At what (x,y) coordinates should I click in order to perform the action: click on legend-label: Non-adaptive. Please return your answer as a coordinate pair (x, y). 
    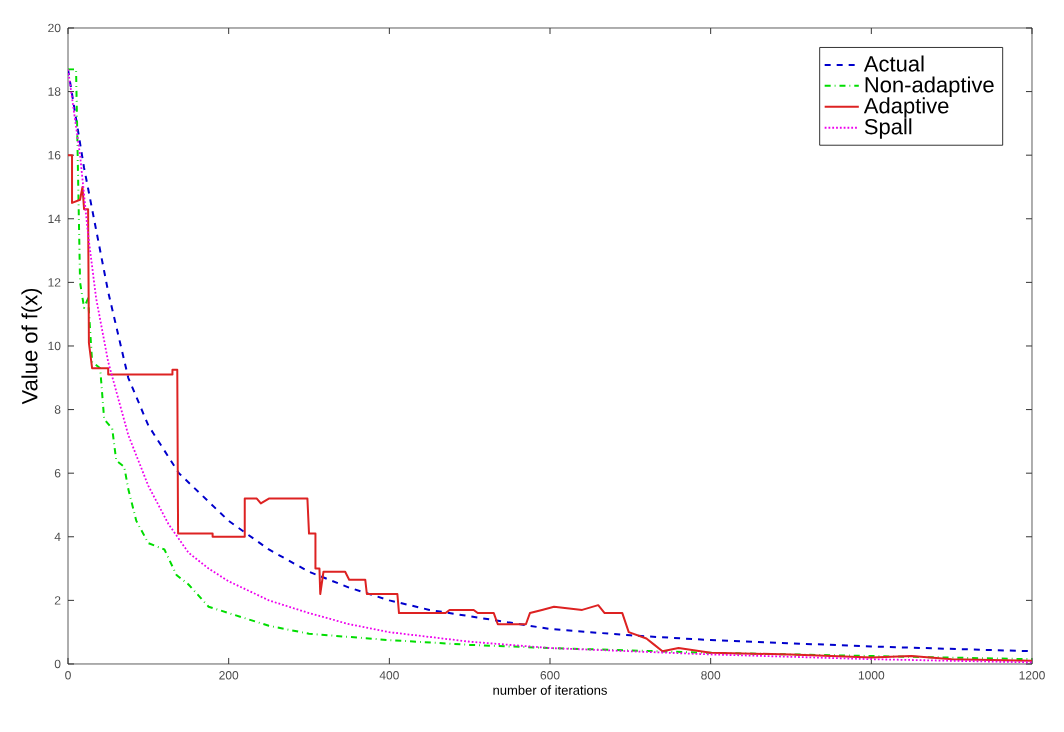
    Looking at the image, I should click on (929, 86).